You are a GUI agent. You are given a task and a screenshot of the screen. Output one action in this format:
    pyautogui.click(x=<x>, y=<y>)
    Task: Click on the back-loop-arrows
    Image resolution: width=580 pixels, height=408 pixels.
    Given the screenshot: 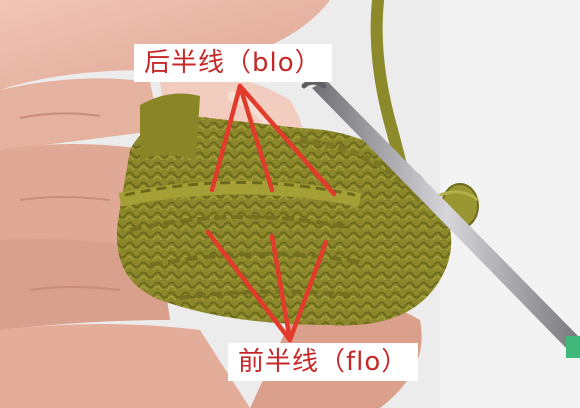 What is the action you would take?
    pyautogui.click(x=273, y=140)
    